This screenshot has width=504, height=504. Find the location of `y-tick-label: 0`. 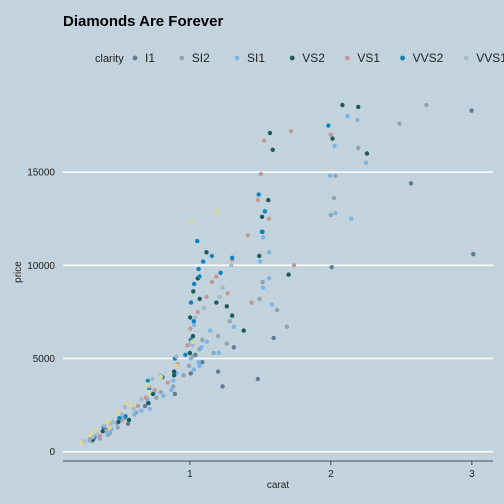

y-tick-label: 0 is located at coordinates (52, 452).